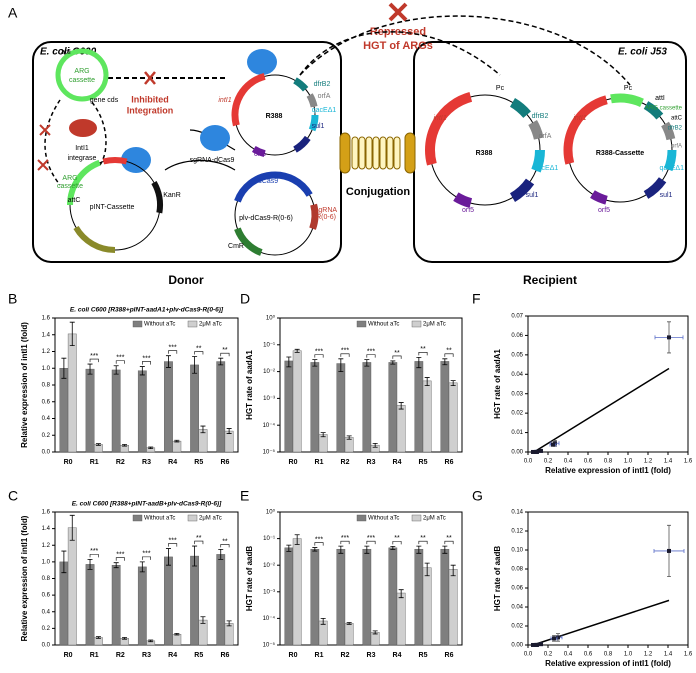 This screenshot has height=673, width=696. What do you see at coordinates (608, 655) in the screenshot?
I see `x-tick-label: 0.8` at bounding box center [608, 655].